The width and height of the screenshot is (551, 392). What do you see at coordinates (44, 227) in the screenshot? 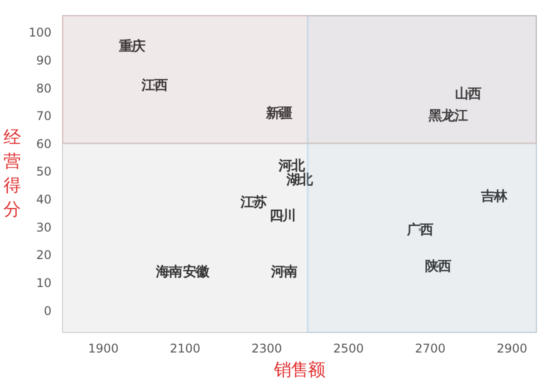
I see `y-tick-label: 30` at bounding box center [44, 227].